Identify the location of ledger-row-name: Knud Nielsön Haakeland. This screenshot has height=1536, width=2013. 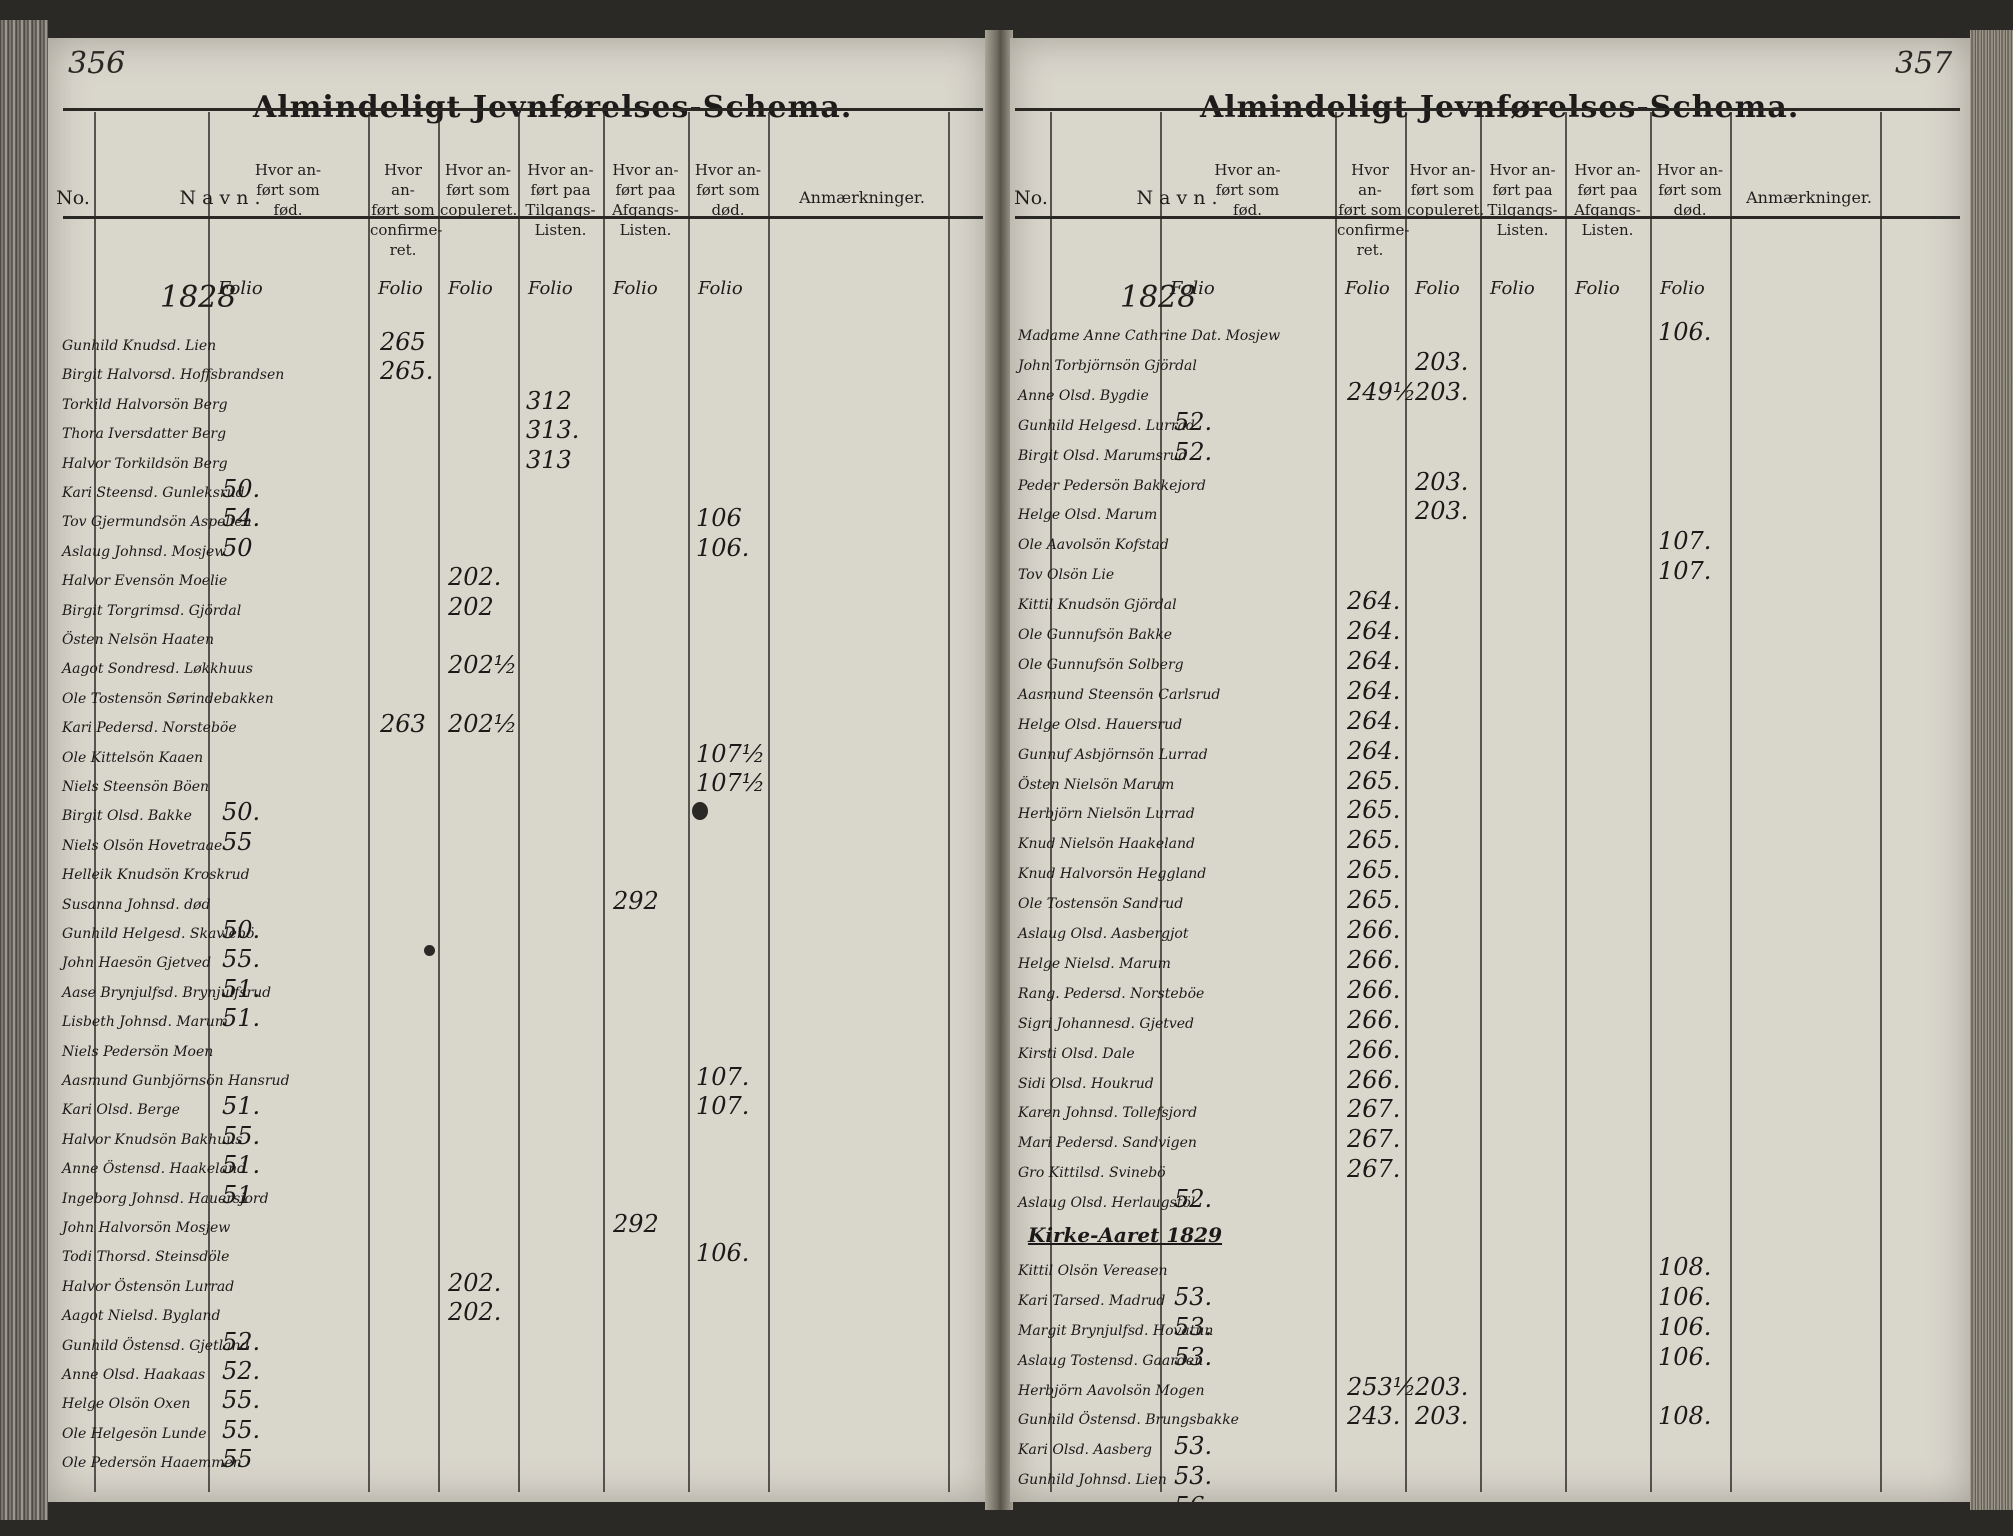
(1106, 844).